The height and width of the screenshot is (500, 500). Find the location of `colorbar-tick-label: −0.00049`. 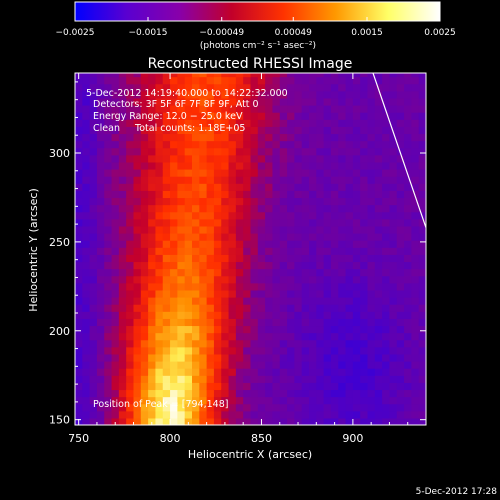

colorbar-tick-label: −0.00049 is located at coordinates (221, 33).